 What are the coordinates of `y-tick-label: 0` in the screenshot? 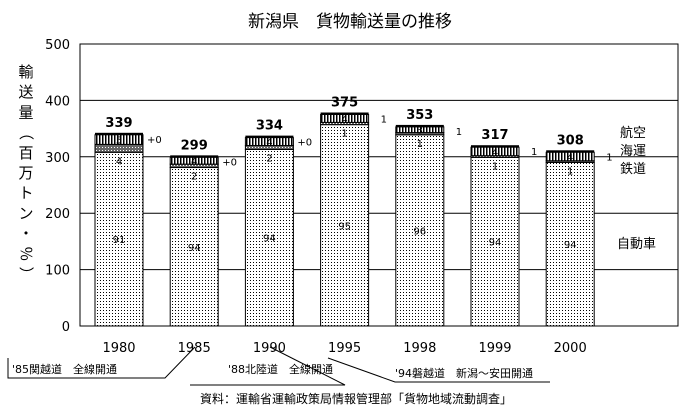 It's located at (66, 327).